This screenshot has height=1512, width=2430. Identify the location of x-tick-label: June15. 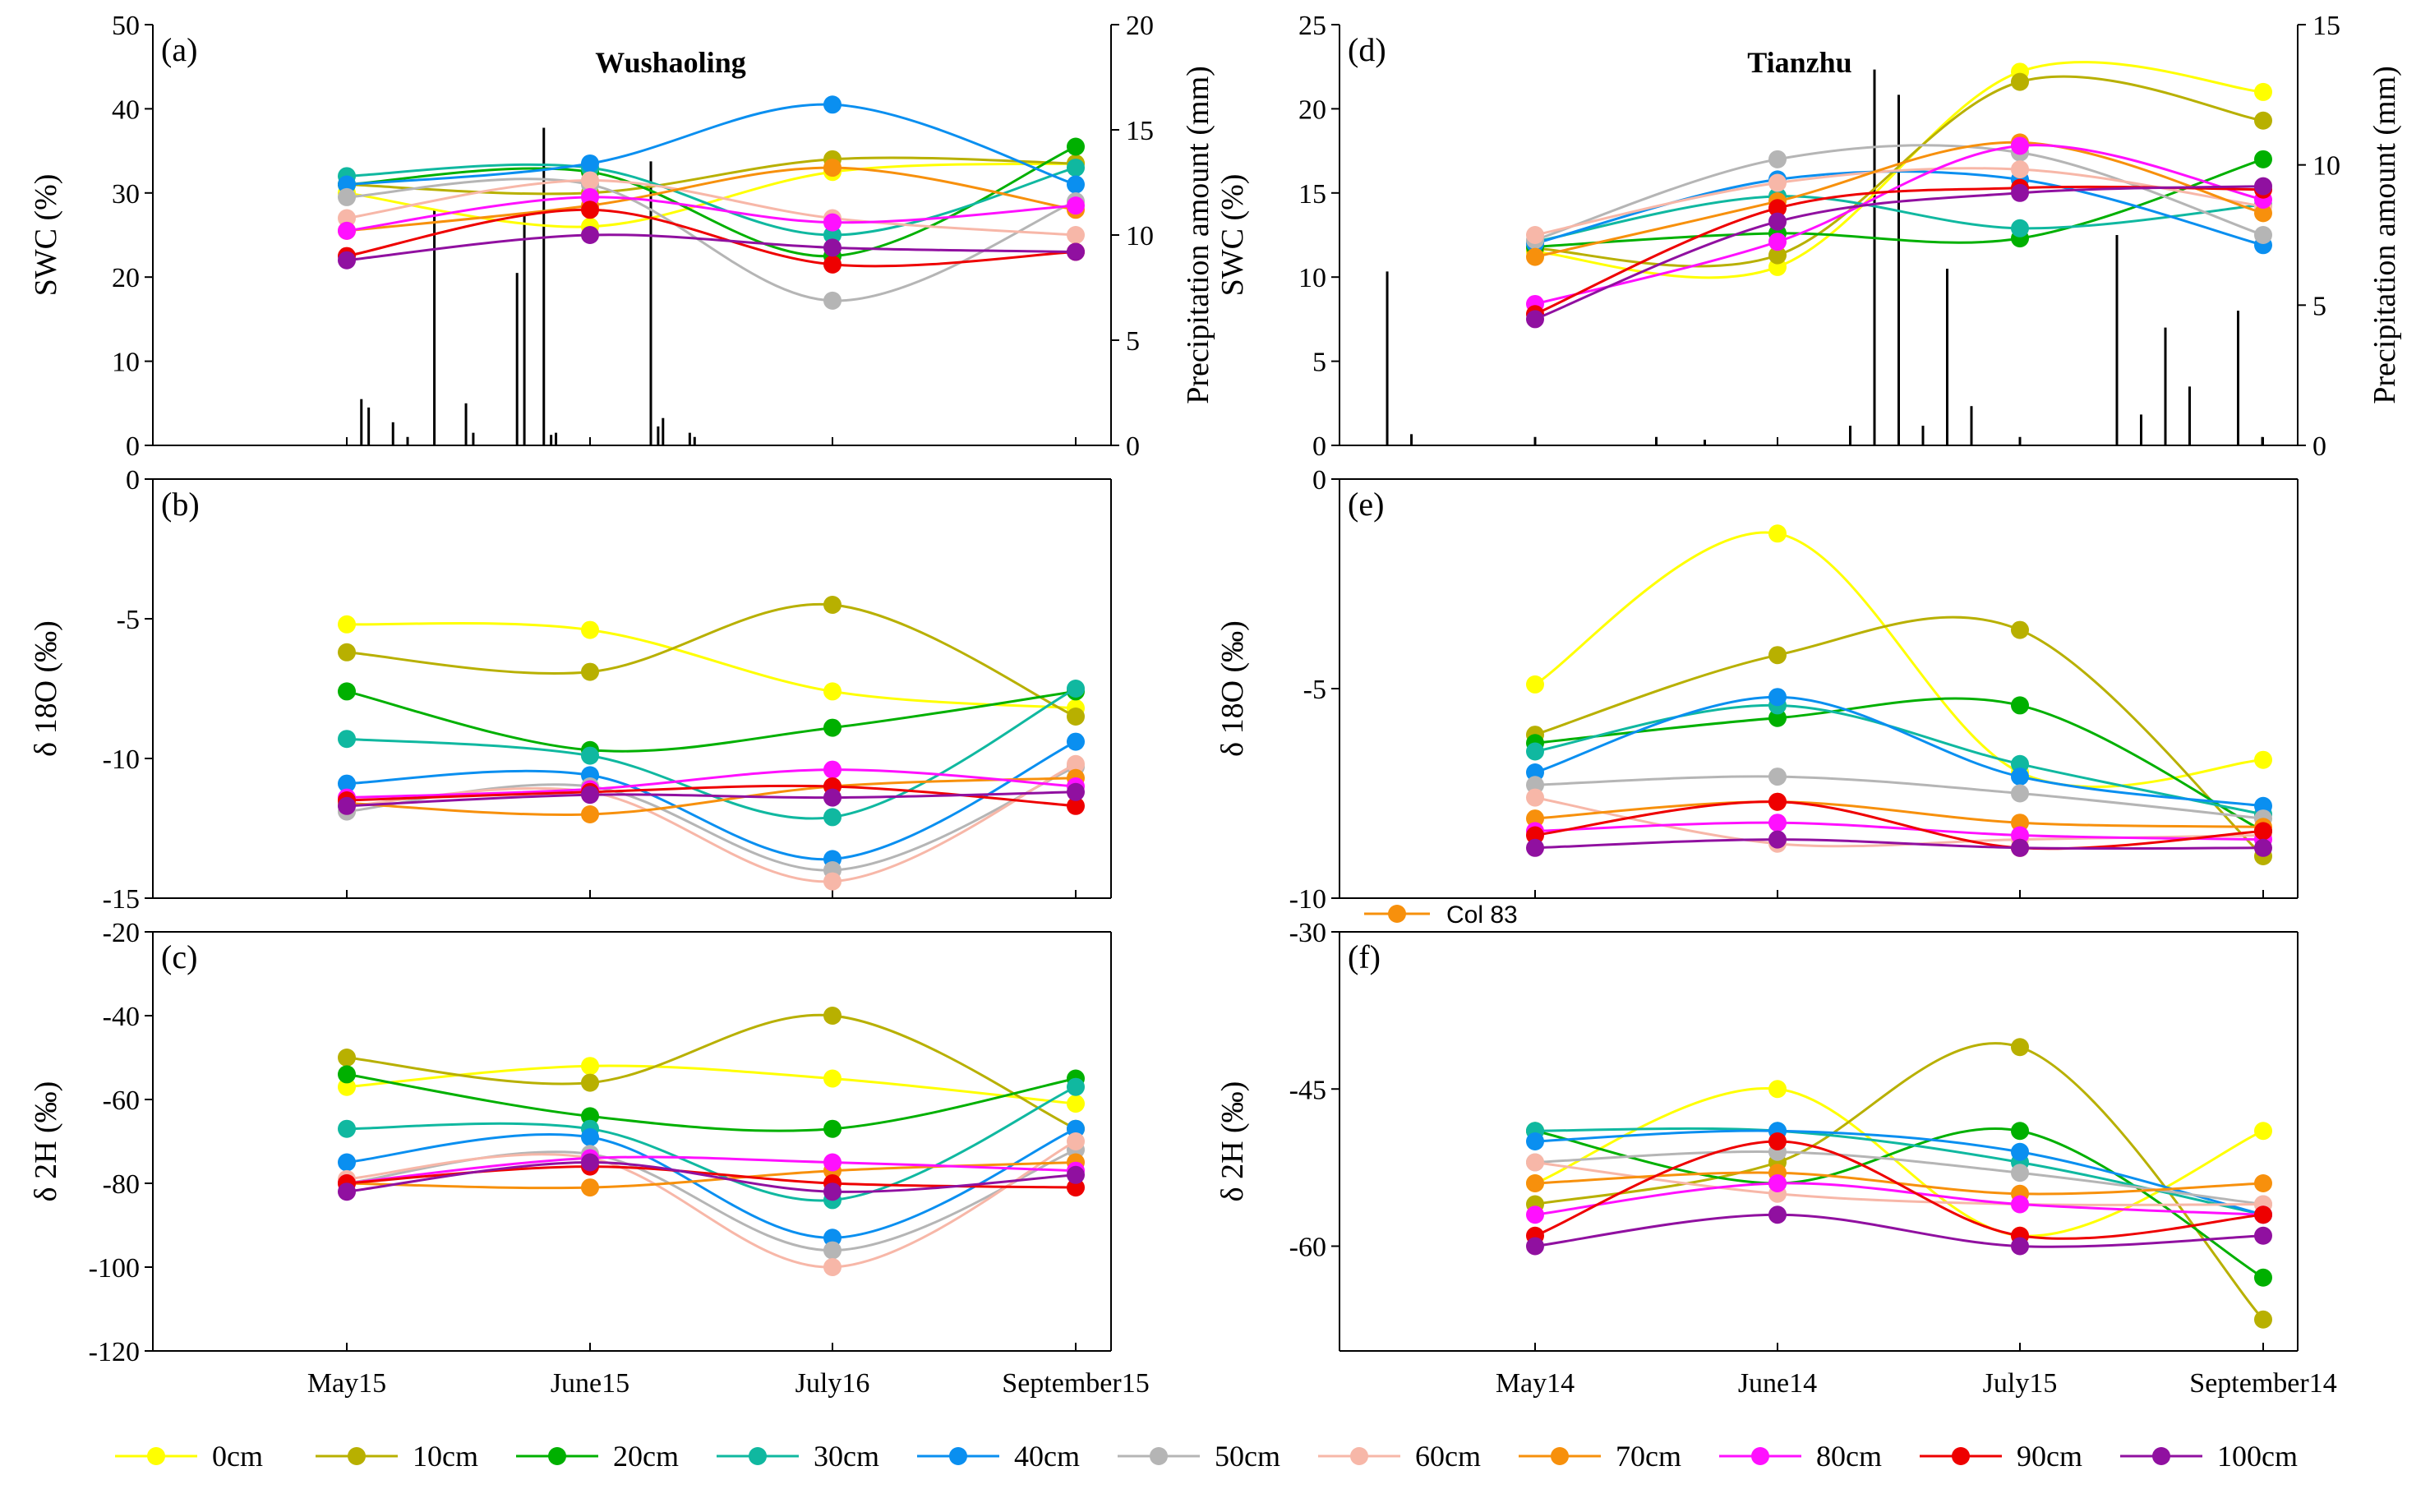
(590, 1383).